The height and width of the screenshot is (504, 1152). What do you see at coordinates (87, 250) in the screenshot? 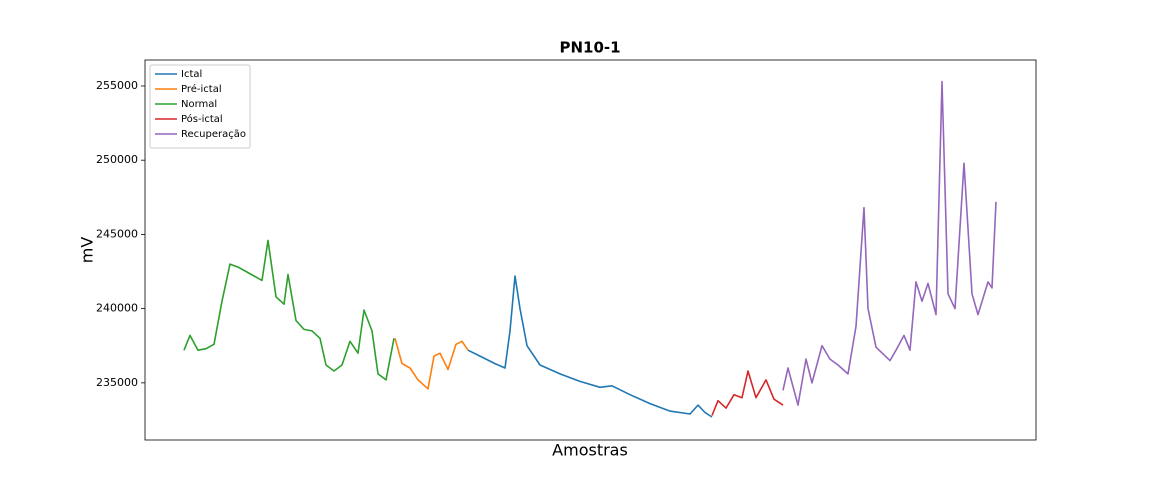
I see `y-axis-label: mV` at bounding box center [87, 250].